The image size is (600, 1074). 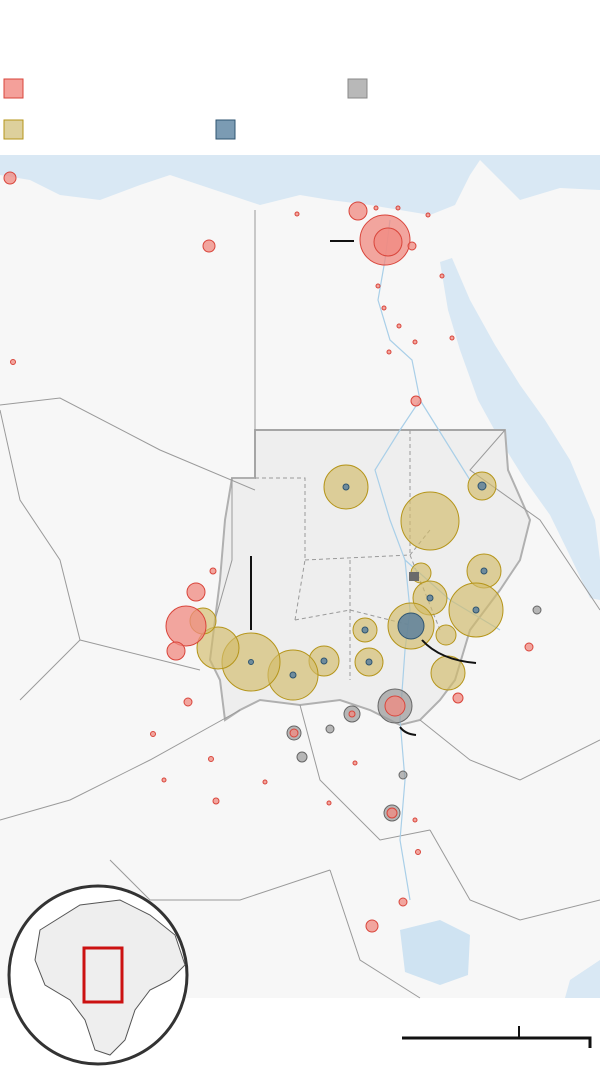 What do you see at coordinates (435, 952) in the screenshot?
I see `lake` at bounding box center [435, 952].